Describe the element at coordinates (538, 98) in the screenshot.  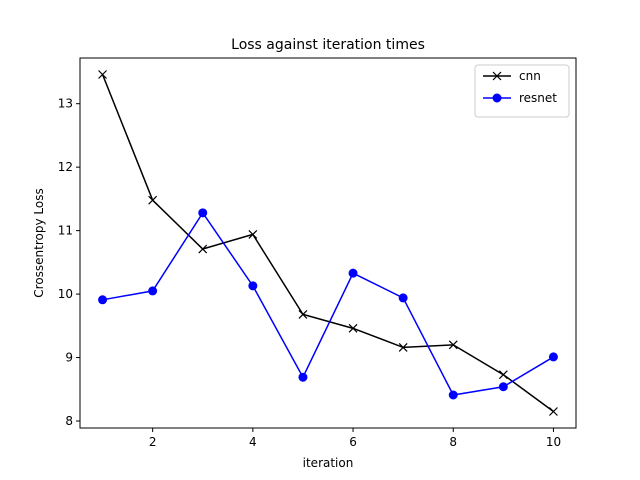
I see `legend-label: resnet` at that location.